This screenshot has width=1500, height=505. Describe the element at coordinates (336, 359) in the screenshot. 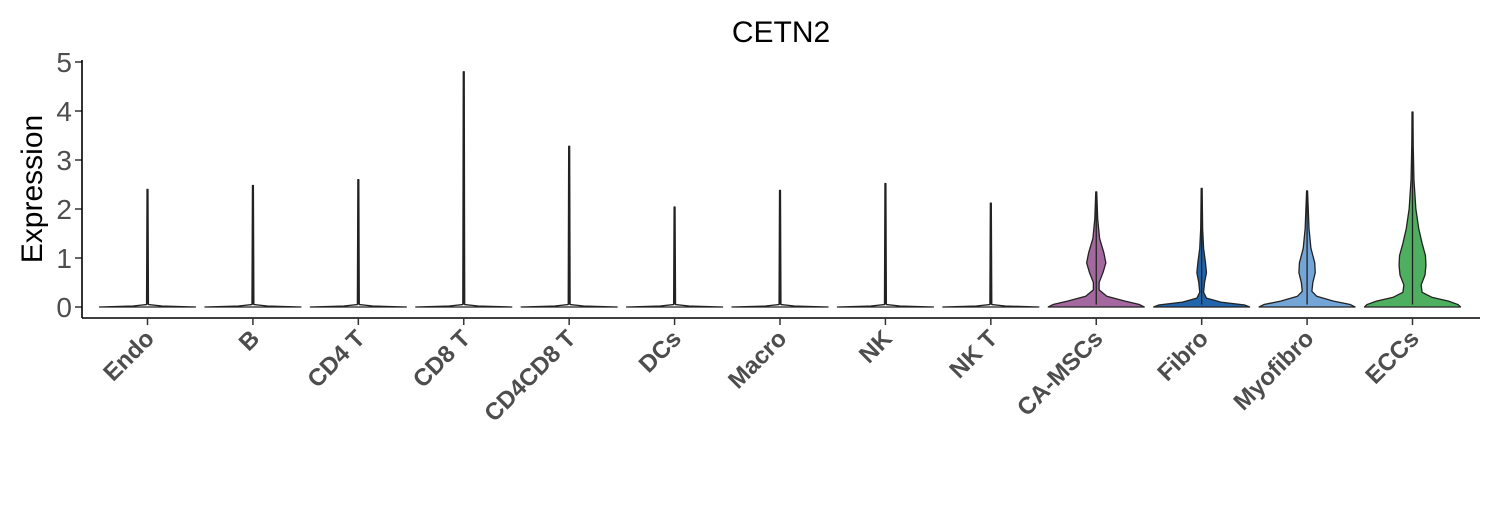

I see `x-tick-label: CD4 T` at that location.